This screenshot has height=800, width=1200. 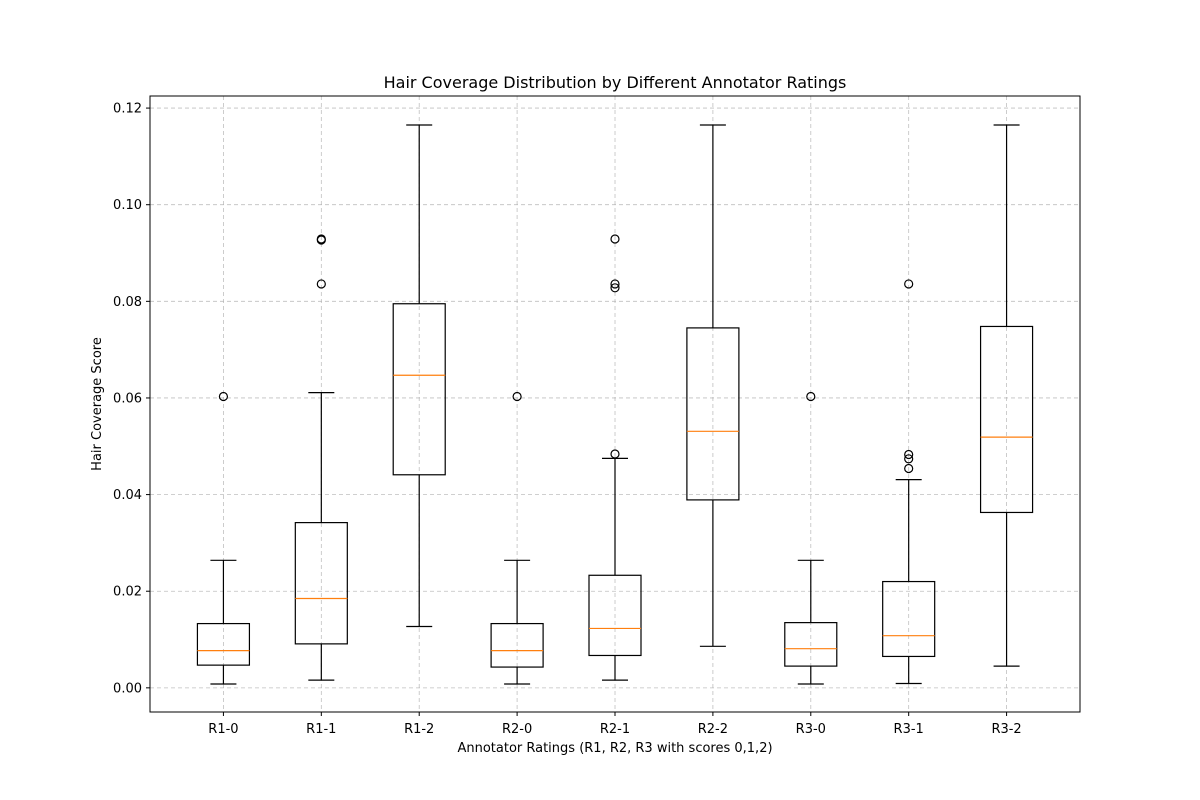 I want to click on y-tick-label: 0.02, so click(x=127, y=592).